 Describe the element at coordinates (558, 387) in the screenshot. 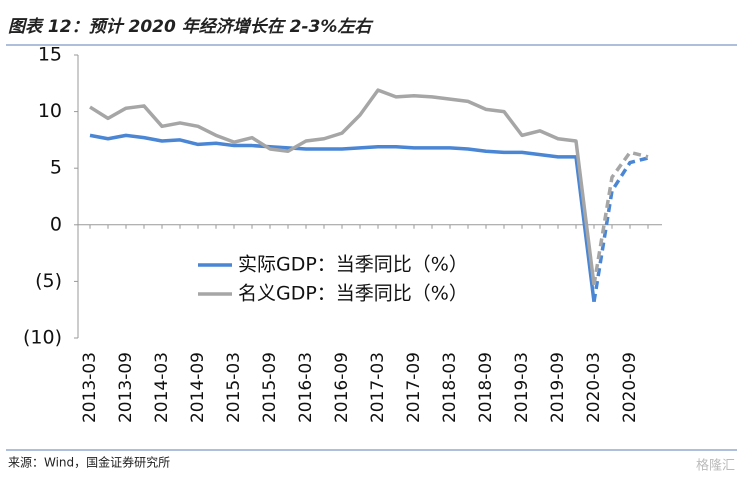

I see `x-tick-label: 2019-09` at that location.